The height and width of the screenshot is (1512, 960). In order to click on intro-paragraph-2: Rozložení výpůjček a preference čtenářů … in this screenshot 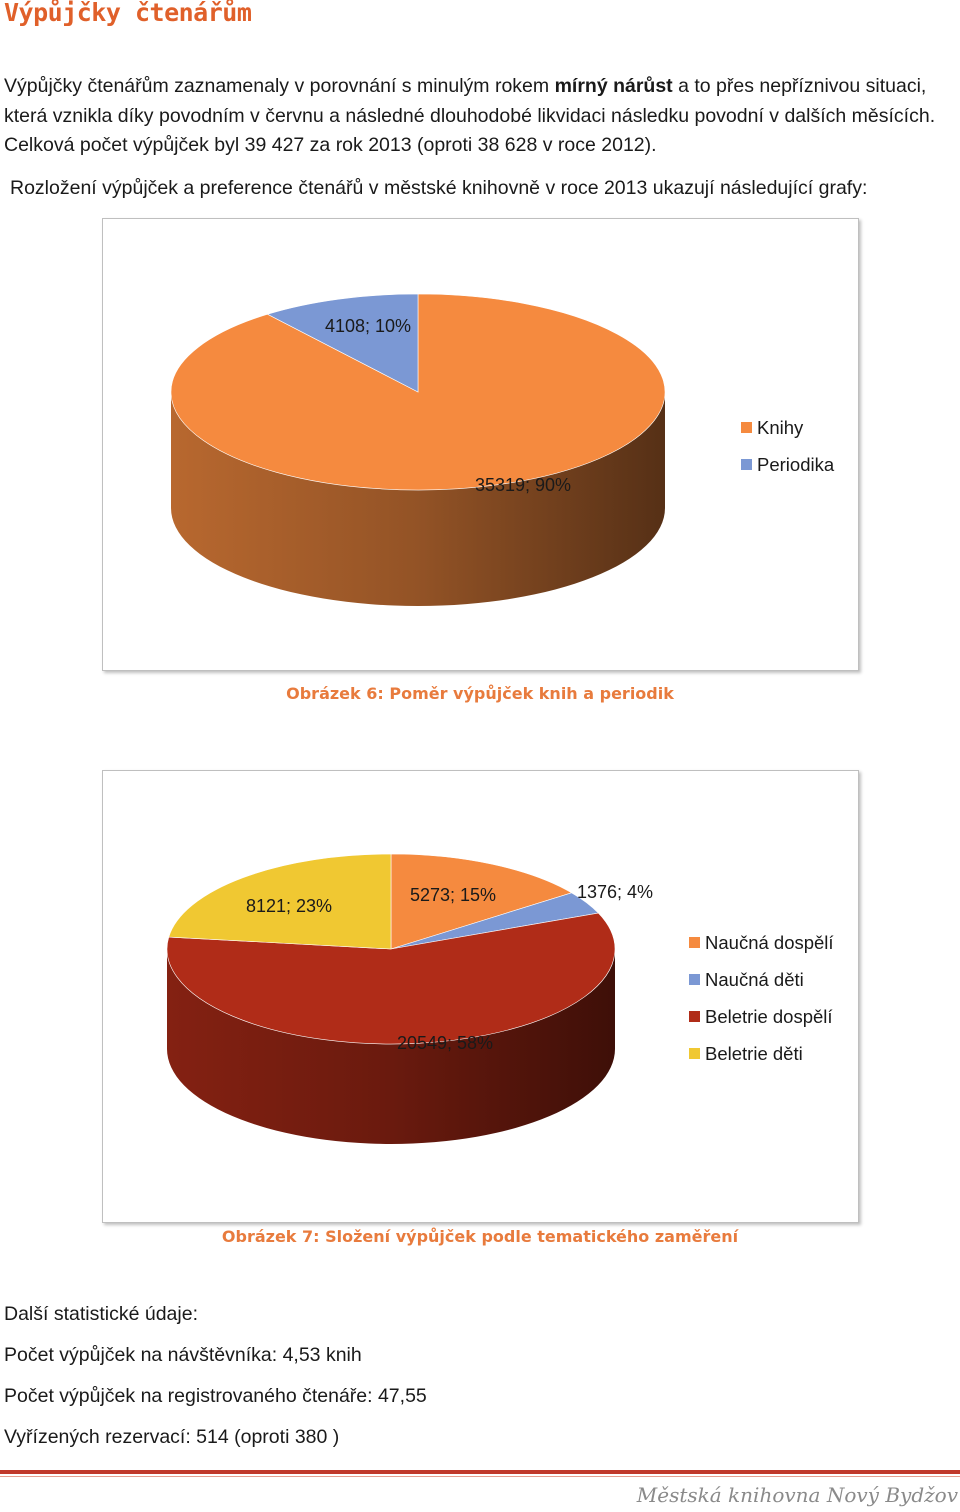, I will do `click(439, 188)`.